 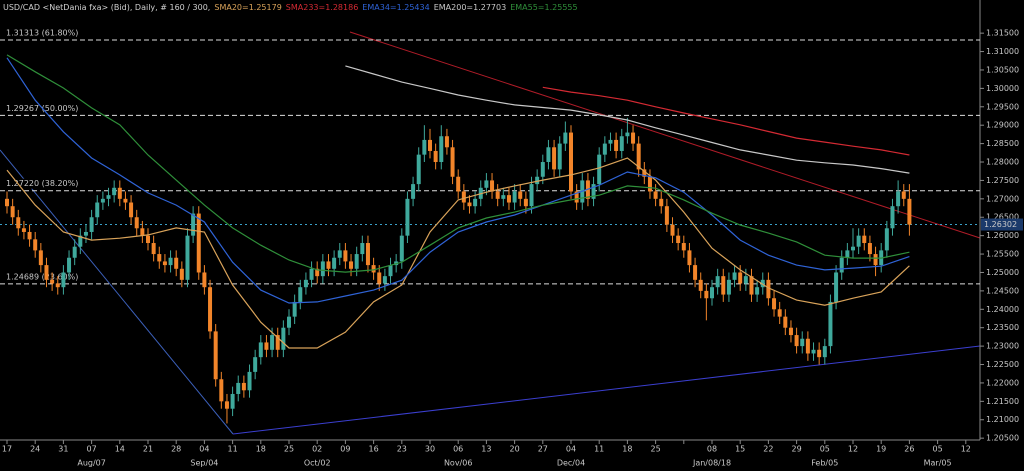 I want to click on x-month-label: Oct/02, so click(x=317, y=463).